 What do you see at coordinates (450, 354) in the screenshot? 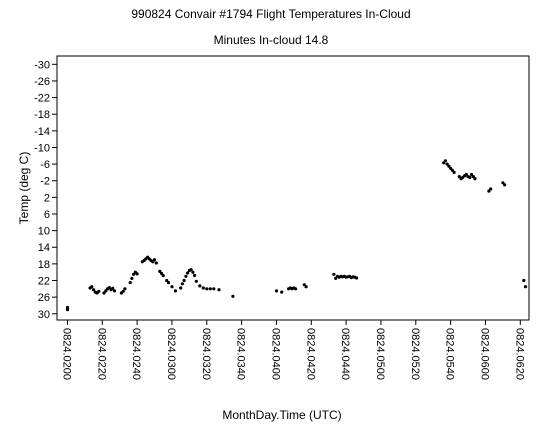
I see `x-tick-label: 0824.0540` at bounding box center [450, 354].